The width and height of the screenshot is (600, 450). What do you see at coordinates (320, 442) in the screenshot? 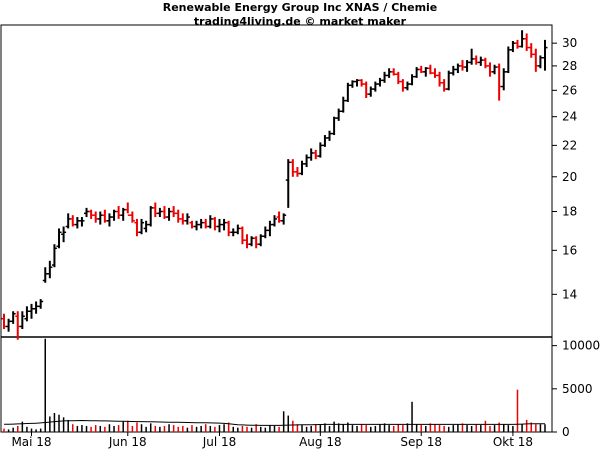
I see `x-tick-label: Aug 18` at bounding box center [320, 442].